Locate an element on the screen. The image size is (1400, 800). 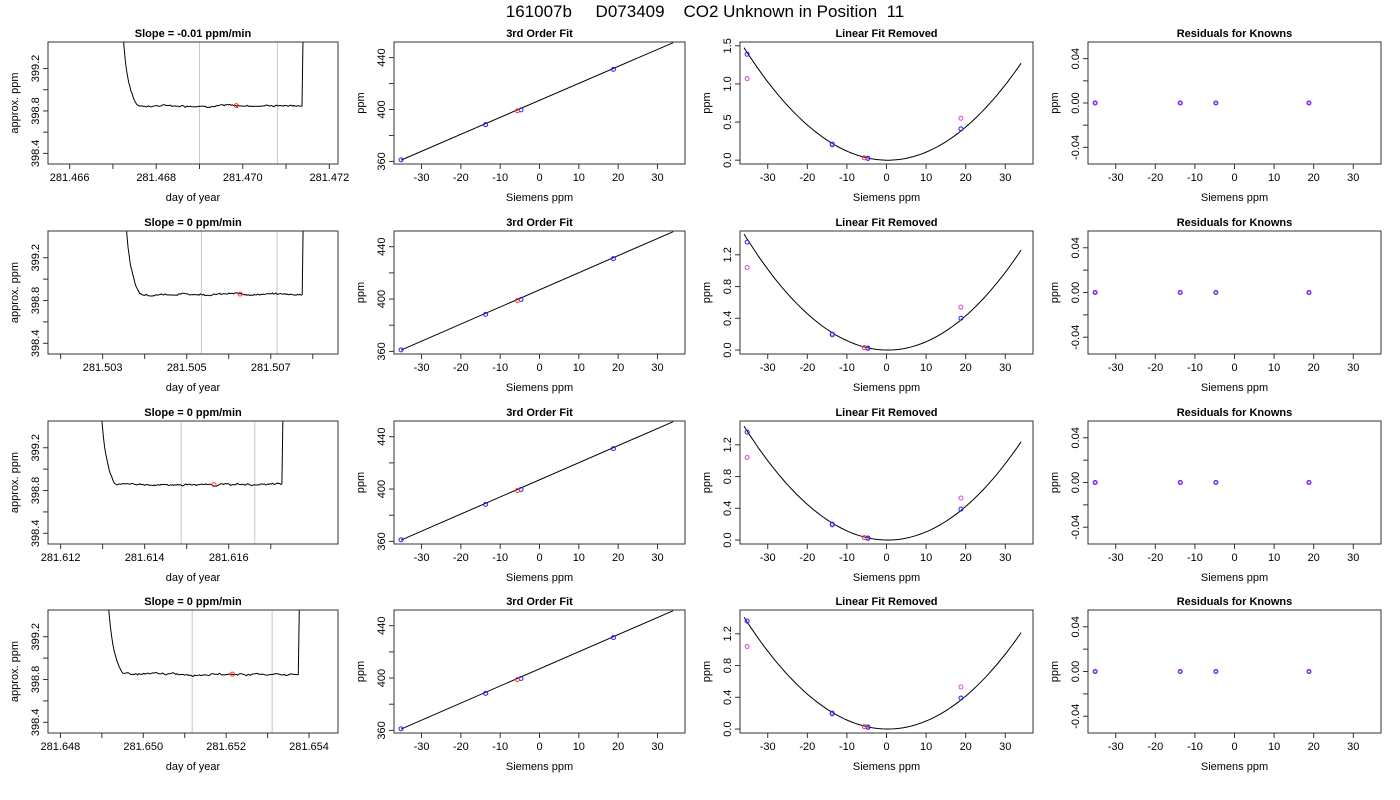
panel-title: Residuals for Knowns is located at coordinates (1235, 413).